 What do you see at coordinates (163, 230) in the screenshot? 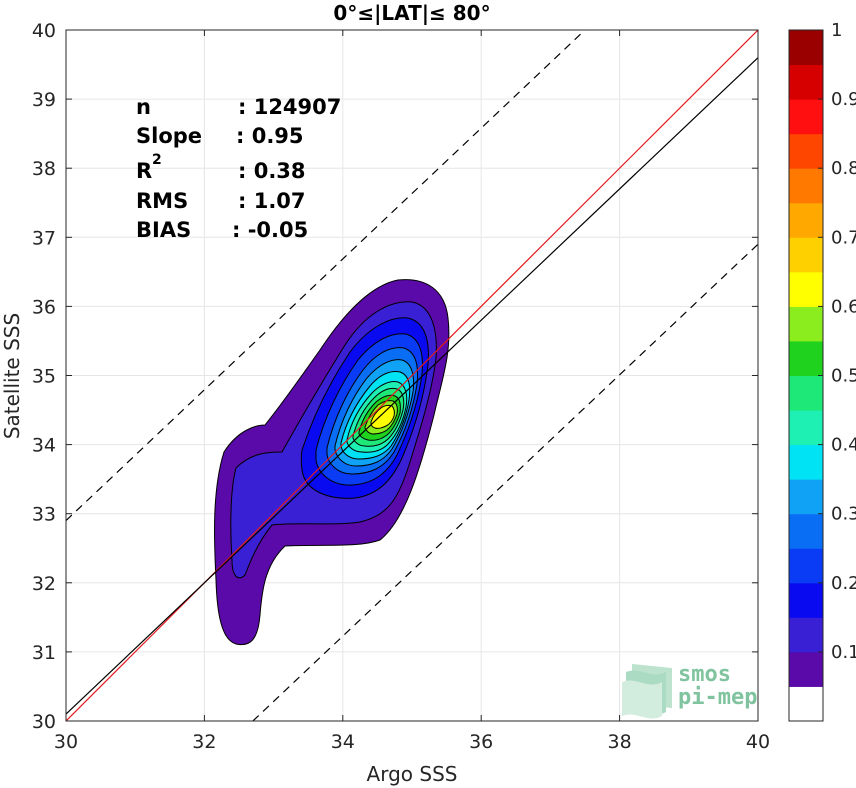
I see `stat-bias-label: BIAS` at bounding box center [163, 230].